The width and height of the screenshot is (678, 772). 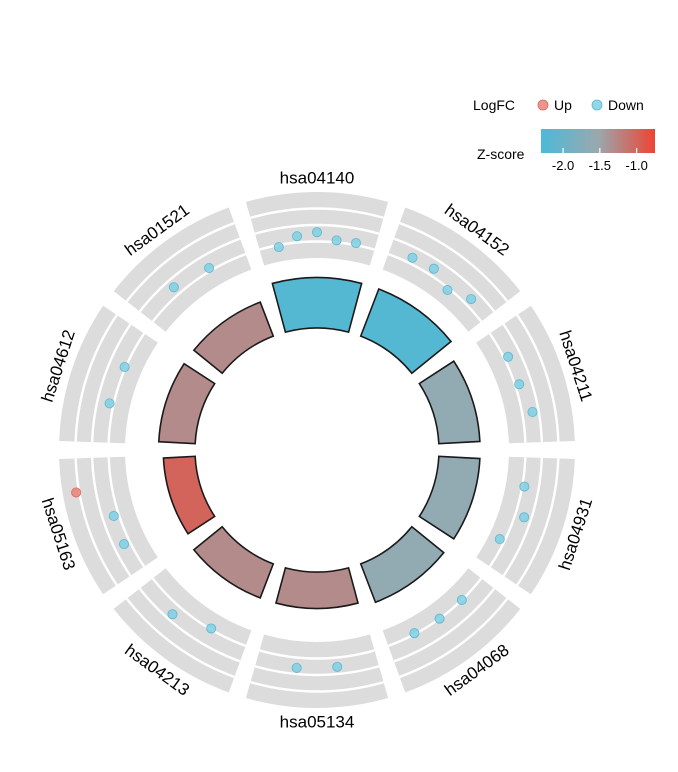 I want to click on outer-segment-hsa04211, so click(x=525, y=374).